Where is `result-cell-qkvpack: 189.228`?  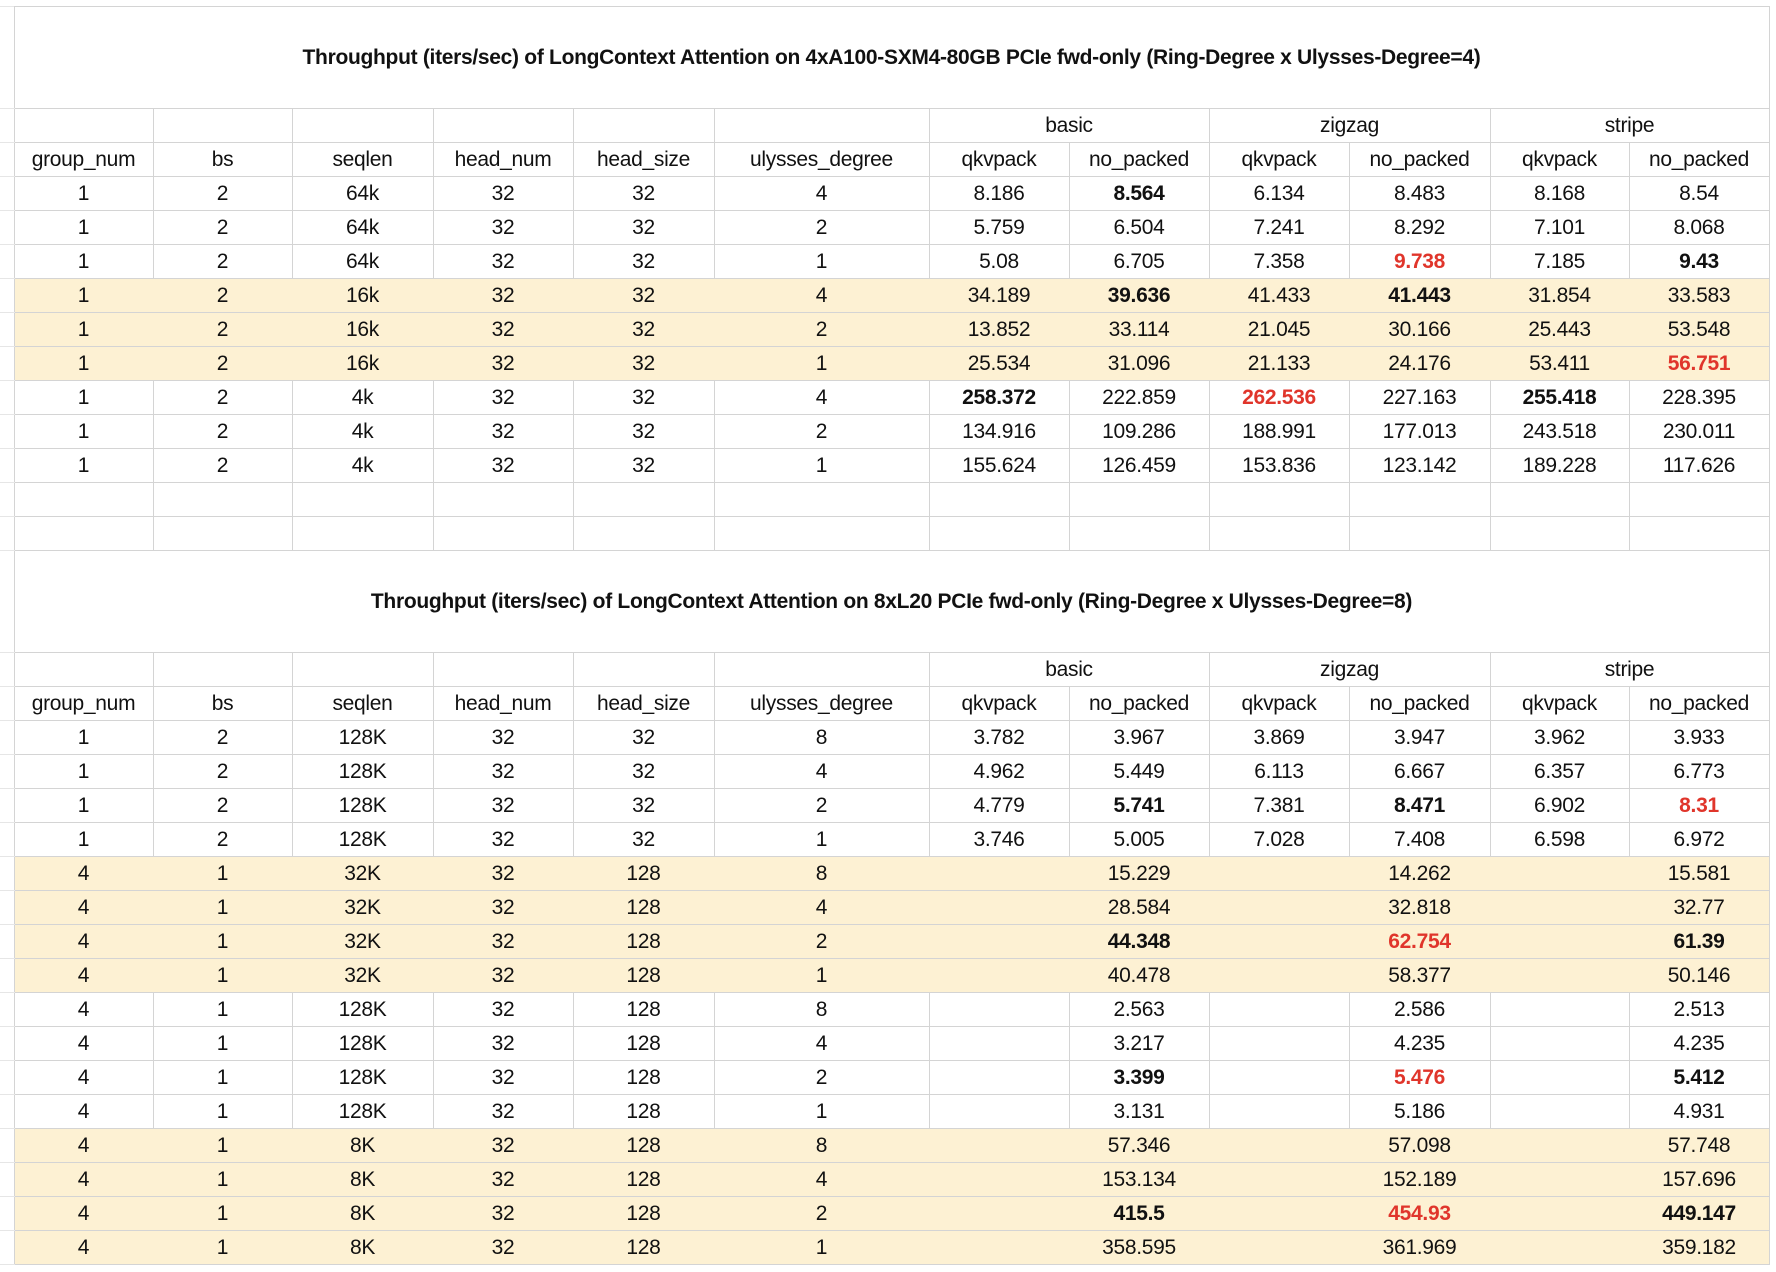 result-cell-qkvpack: 189.228 is located at coordinates (1559, 465).